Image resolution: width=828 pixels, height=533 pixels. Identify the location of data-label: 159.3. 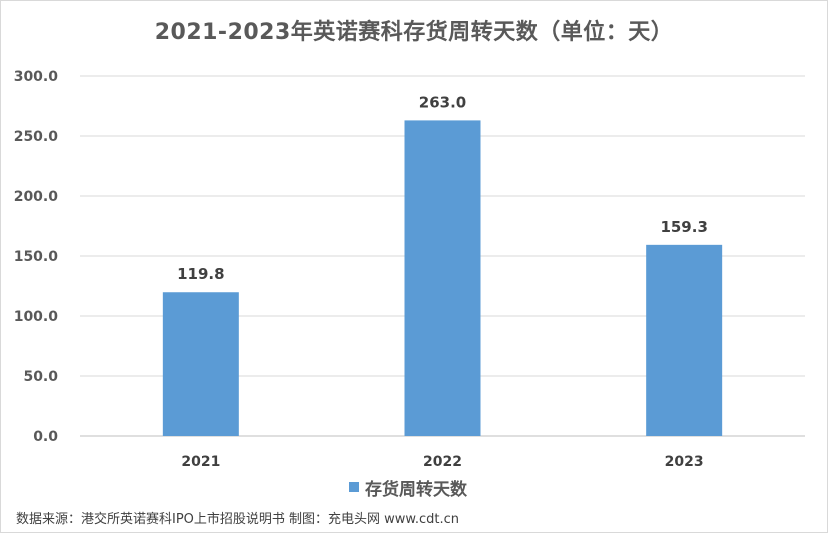
(683, 227).